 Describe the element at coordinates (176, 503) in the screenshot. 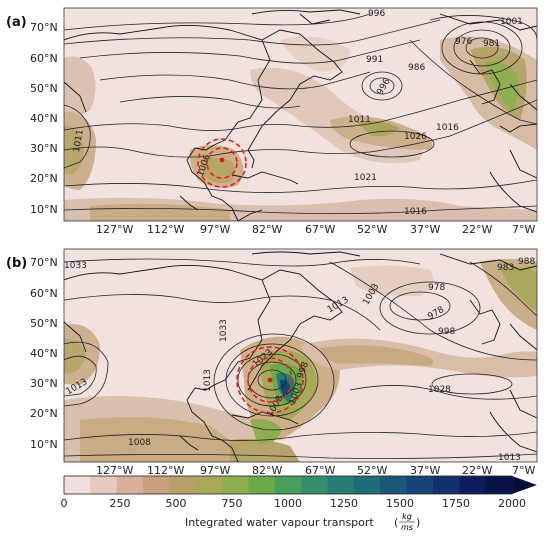

I see `colorbar-tick: 500` at that location.